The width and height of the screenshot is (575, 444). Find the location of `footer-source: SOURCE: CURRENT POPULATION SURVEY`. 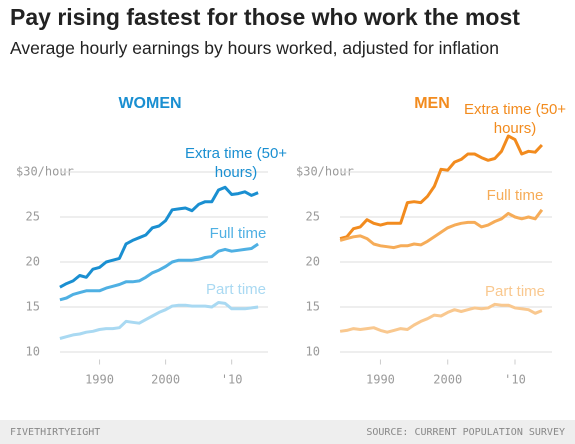

footer-source: SOURCE: CURRENT POPULATION SURVEY is located at coordinates (465, 432).